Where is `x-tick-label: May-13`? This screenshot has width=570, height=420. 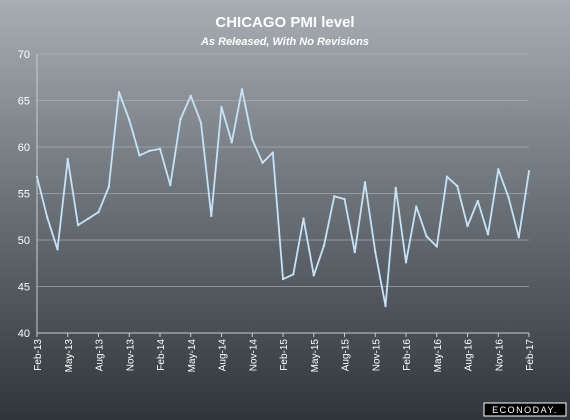
x-tick-label: May-13 is located at coordinates (69, 356).